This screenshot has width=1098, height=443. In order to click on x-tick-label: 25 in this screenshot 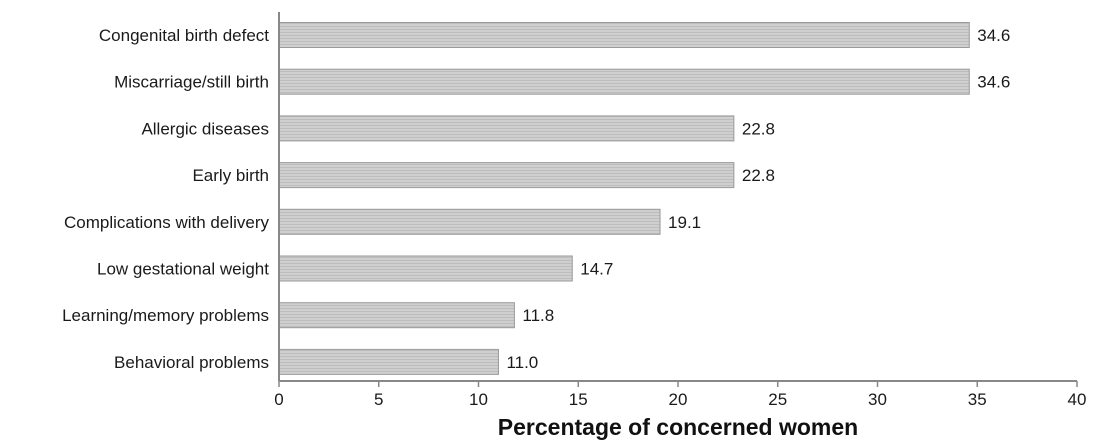, I will do `click(777, 399)`.